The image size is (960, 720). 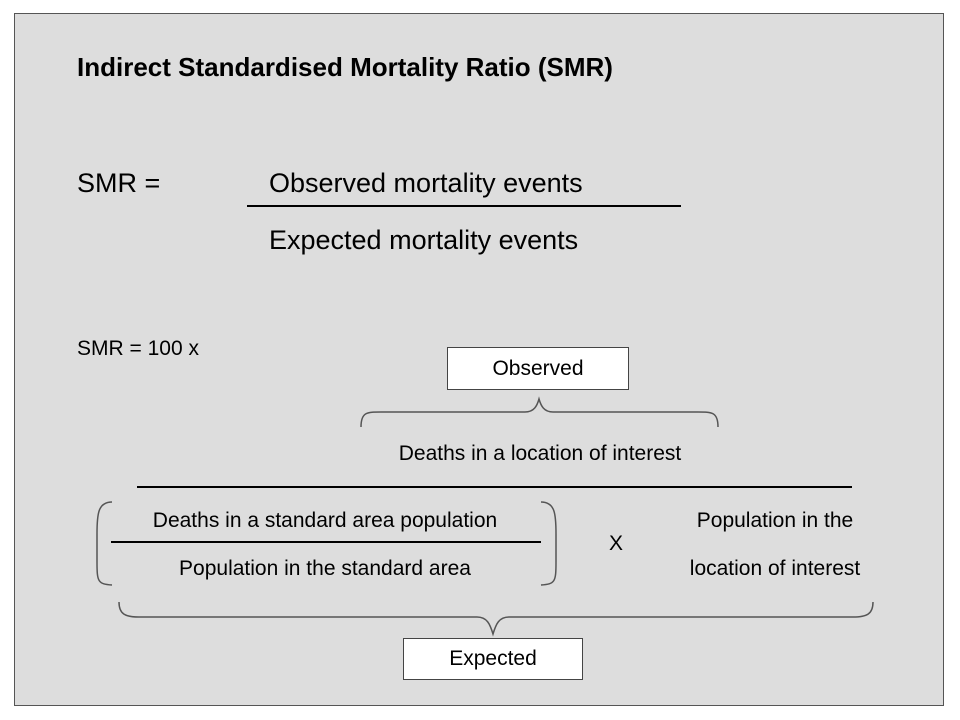 What do you see at coordinates (326, 542) in the screenshot?
I see `rate-fraction-bar` at bounding box center [326, 542].